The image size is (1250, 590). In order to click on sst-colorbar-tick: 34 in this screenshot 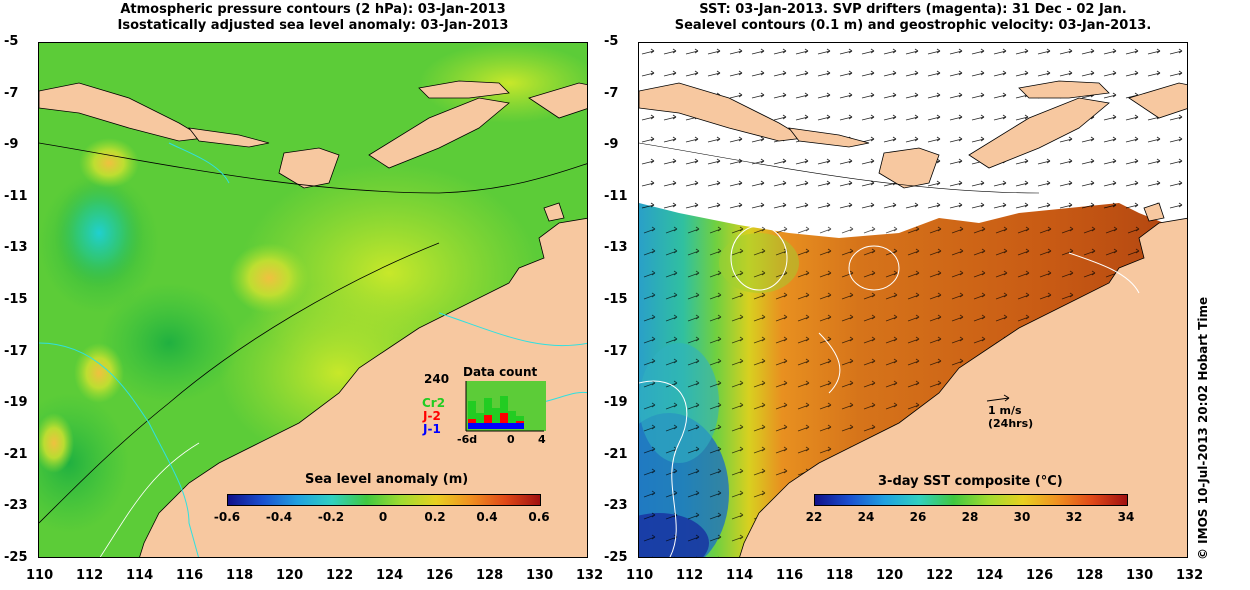, I will do `click(1126, 517)`.